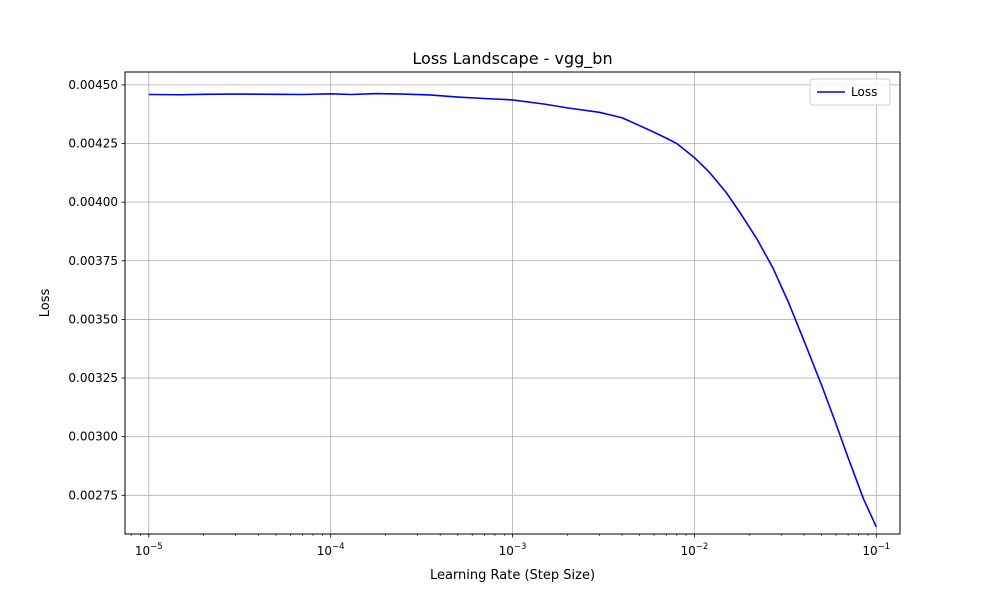 Image resolution: width=1000 pixels, height=605 pixels. Describe the element at coordinates (93, 202) in the screenshot. I see `y-tick-label: 0.00400` at that location.